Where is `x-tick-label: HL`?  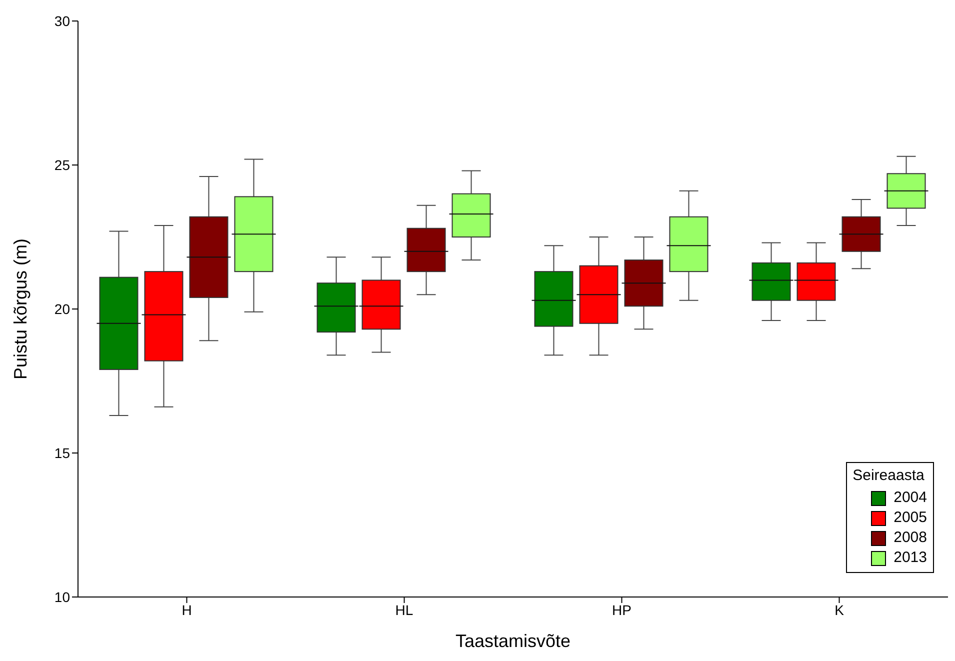
x-tick-label: HL is located at coordinates (404, 610).